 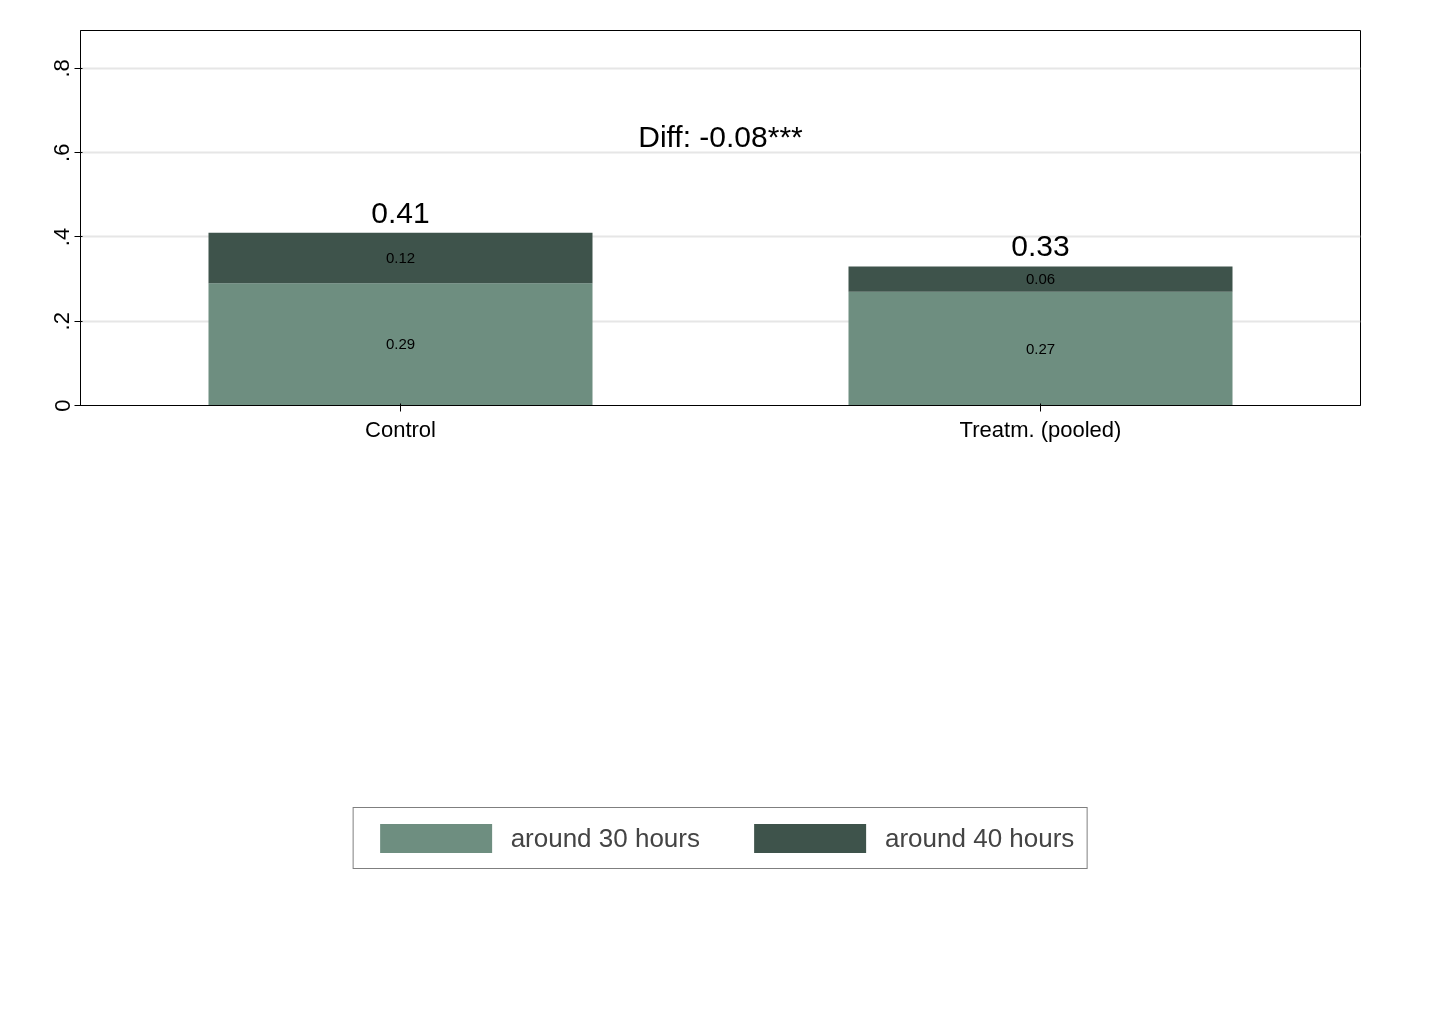 I want to click on data-label: 0.06, so click(x=1040, y=279).